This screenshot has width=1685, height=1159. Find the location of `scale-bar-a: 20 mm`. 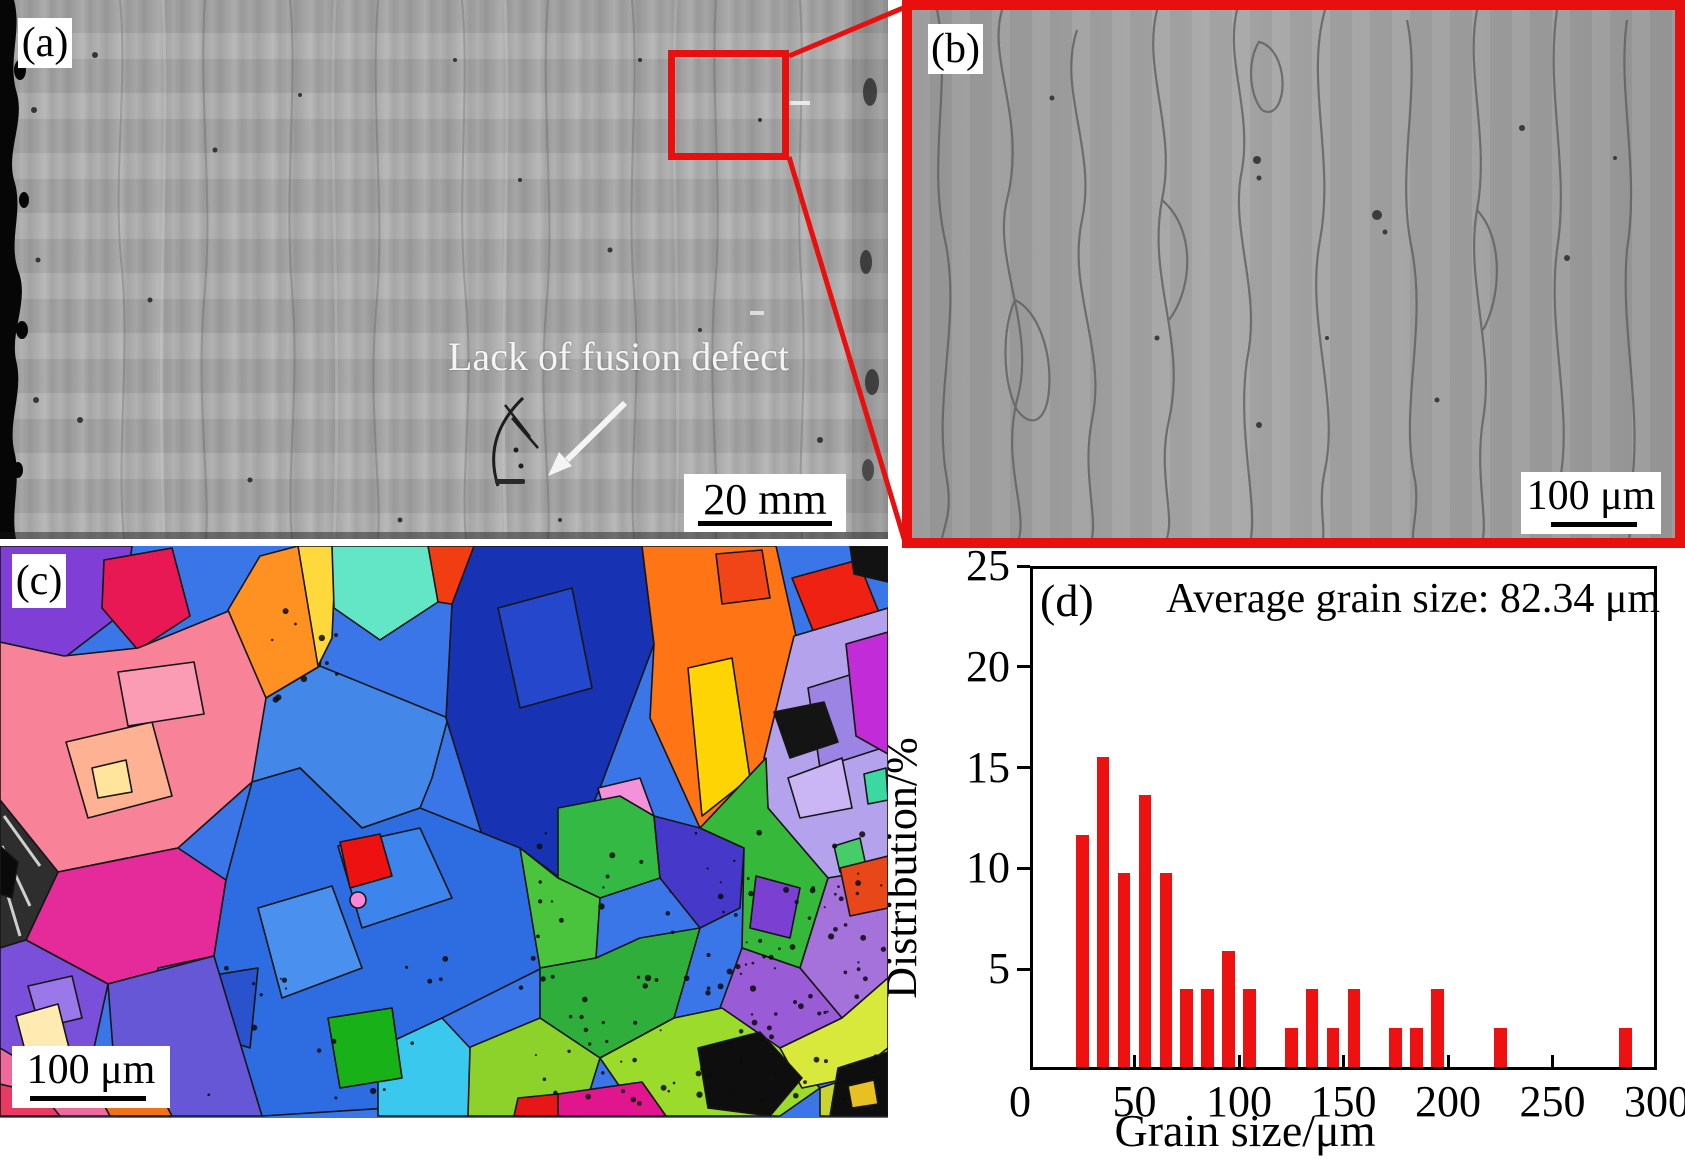

scale-bar-a: 20 mm is located at coordinates (765, 503).